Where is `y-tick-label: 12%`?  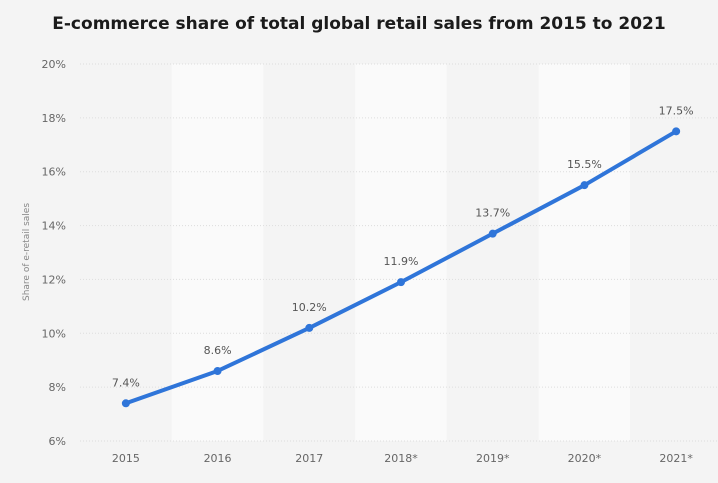
y-tick-label: 12% is located at coordinates (54, 279).